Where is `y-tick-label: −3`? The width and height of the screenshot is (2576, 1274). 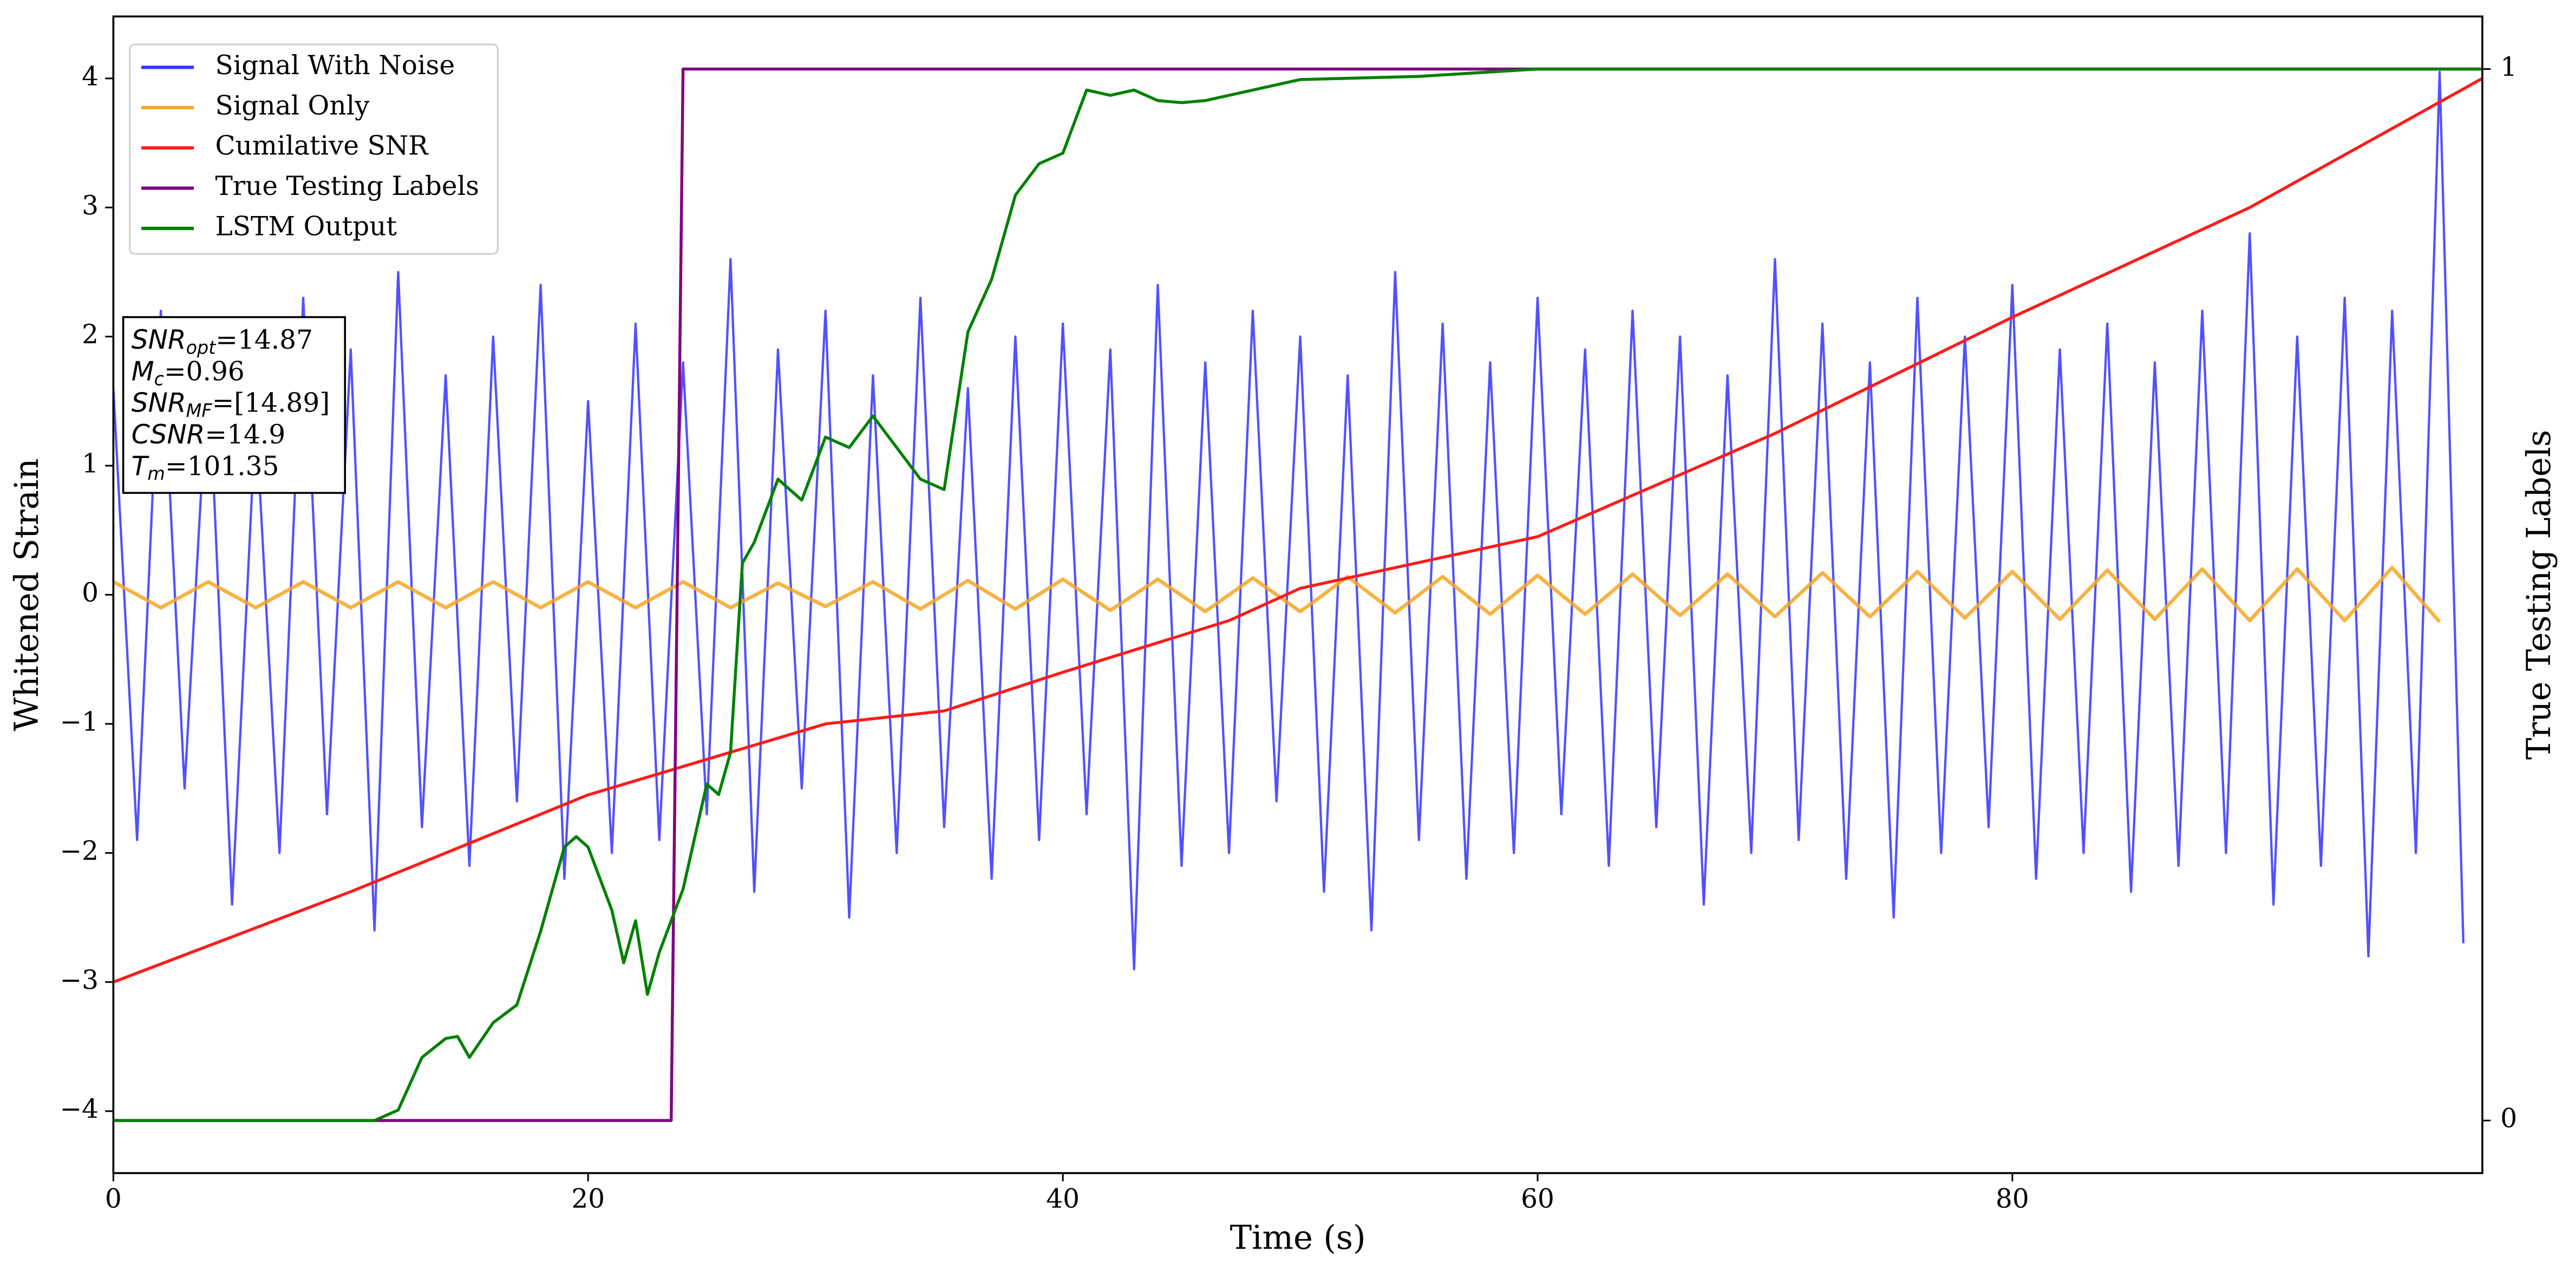
y-tick-label: −3 is located at coordinates (79, 980).